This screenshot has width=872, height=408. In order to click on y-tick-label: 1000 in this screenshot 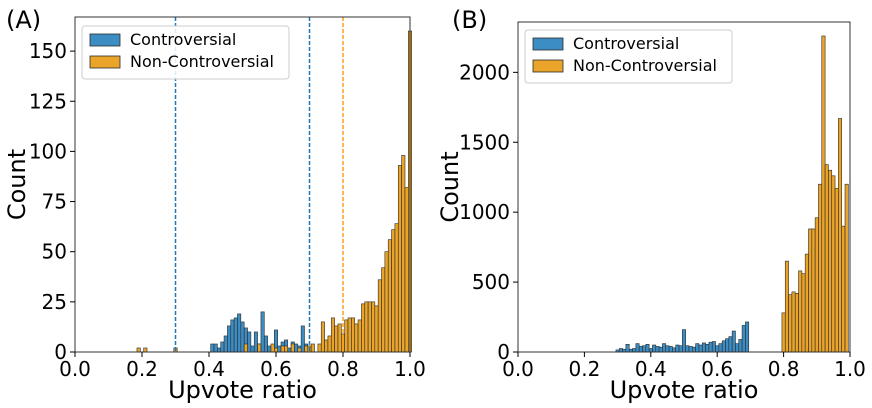, I will do `click(484, 212)`.